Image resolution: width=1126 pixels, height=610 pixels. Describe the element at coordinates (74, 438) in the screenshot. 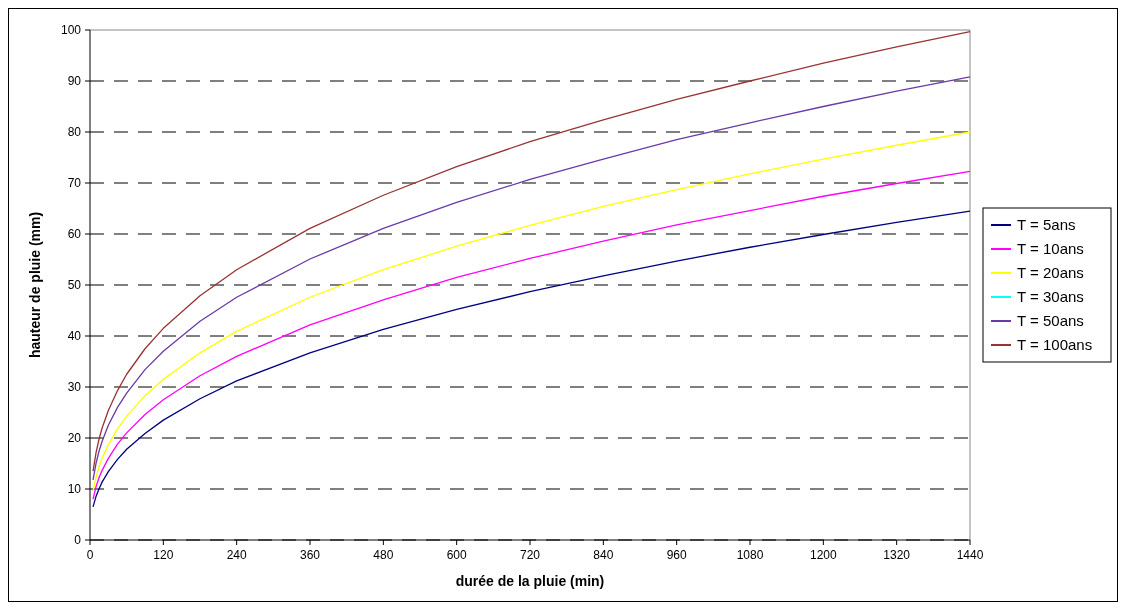

I see `y-tick-label: 20` at that location.